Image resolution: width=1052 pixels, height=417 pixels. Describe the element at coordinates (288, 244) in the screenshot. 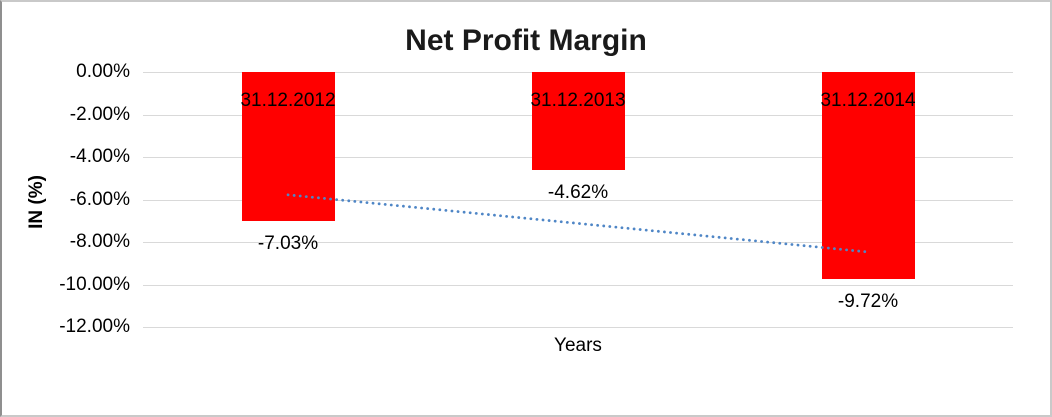

I see `bar-value-label: -7.03%` at that location.